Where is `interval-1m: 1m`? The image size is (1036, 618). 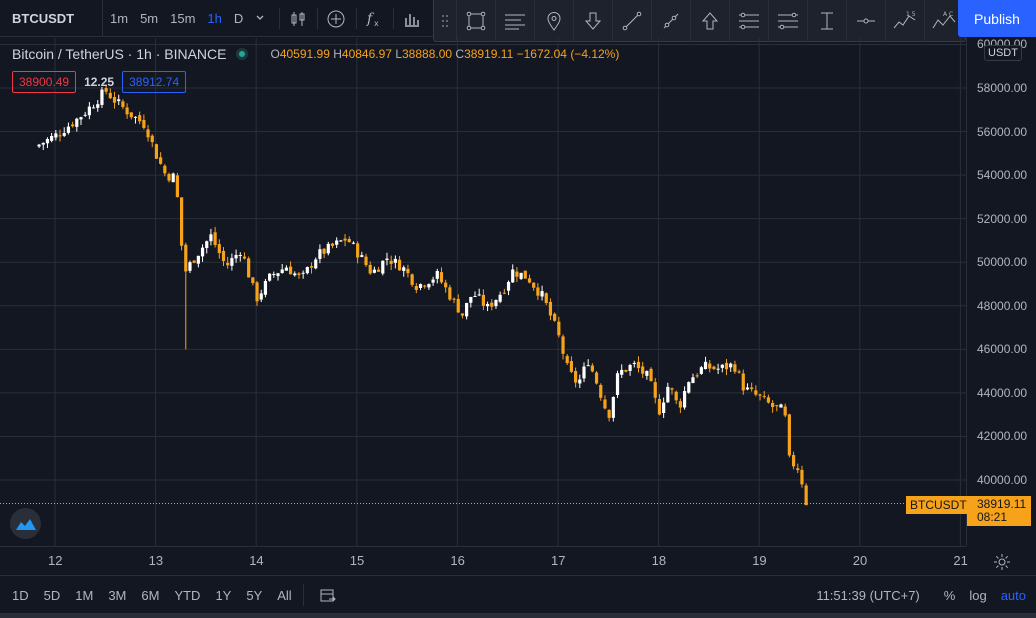
interval-1m: 1m is located at coordinates (119, 18).